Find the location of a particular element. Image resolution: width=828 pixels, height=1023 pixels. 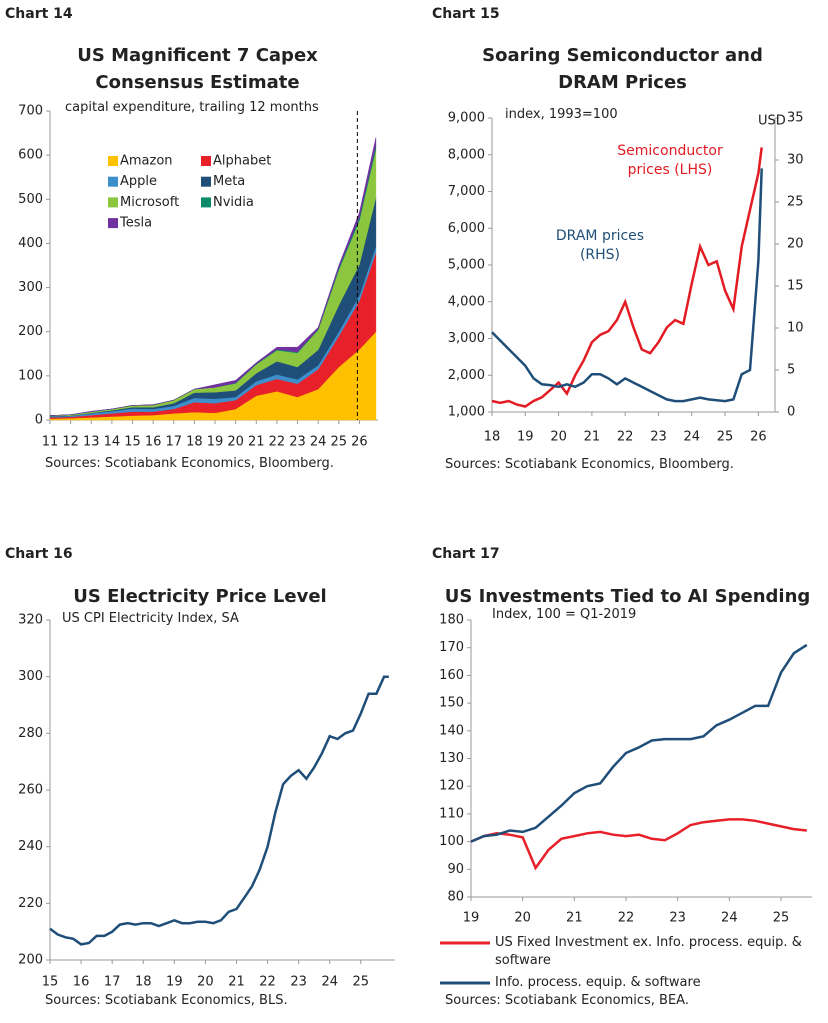

legend-label: Meta is located at coordinates (229, 181).